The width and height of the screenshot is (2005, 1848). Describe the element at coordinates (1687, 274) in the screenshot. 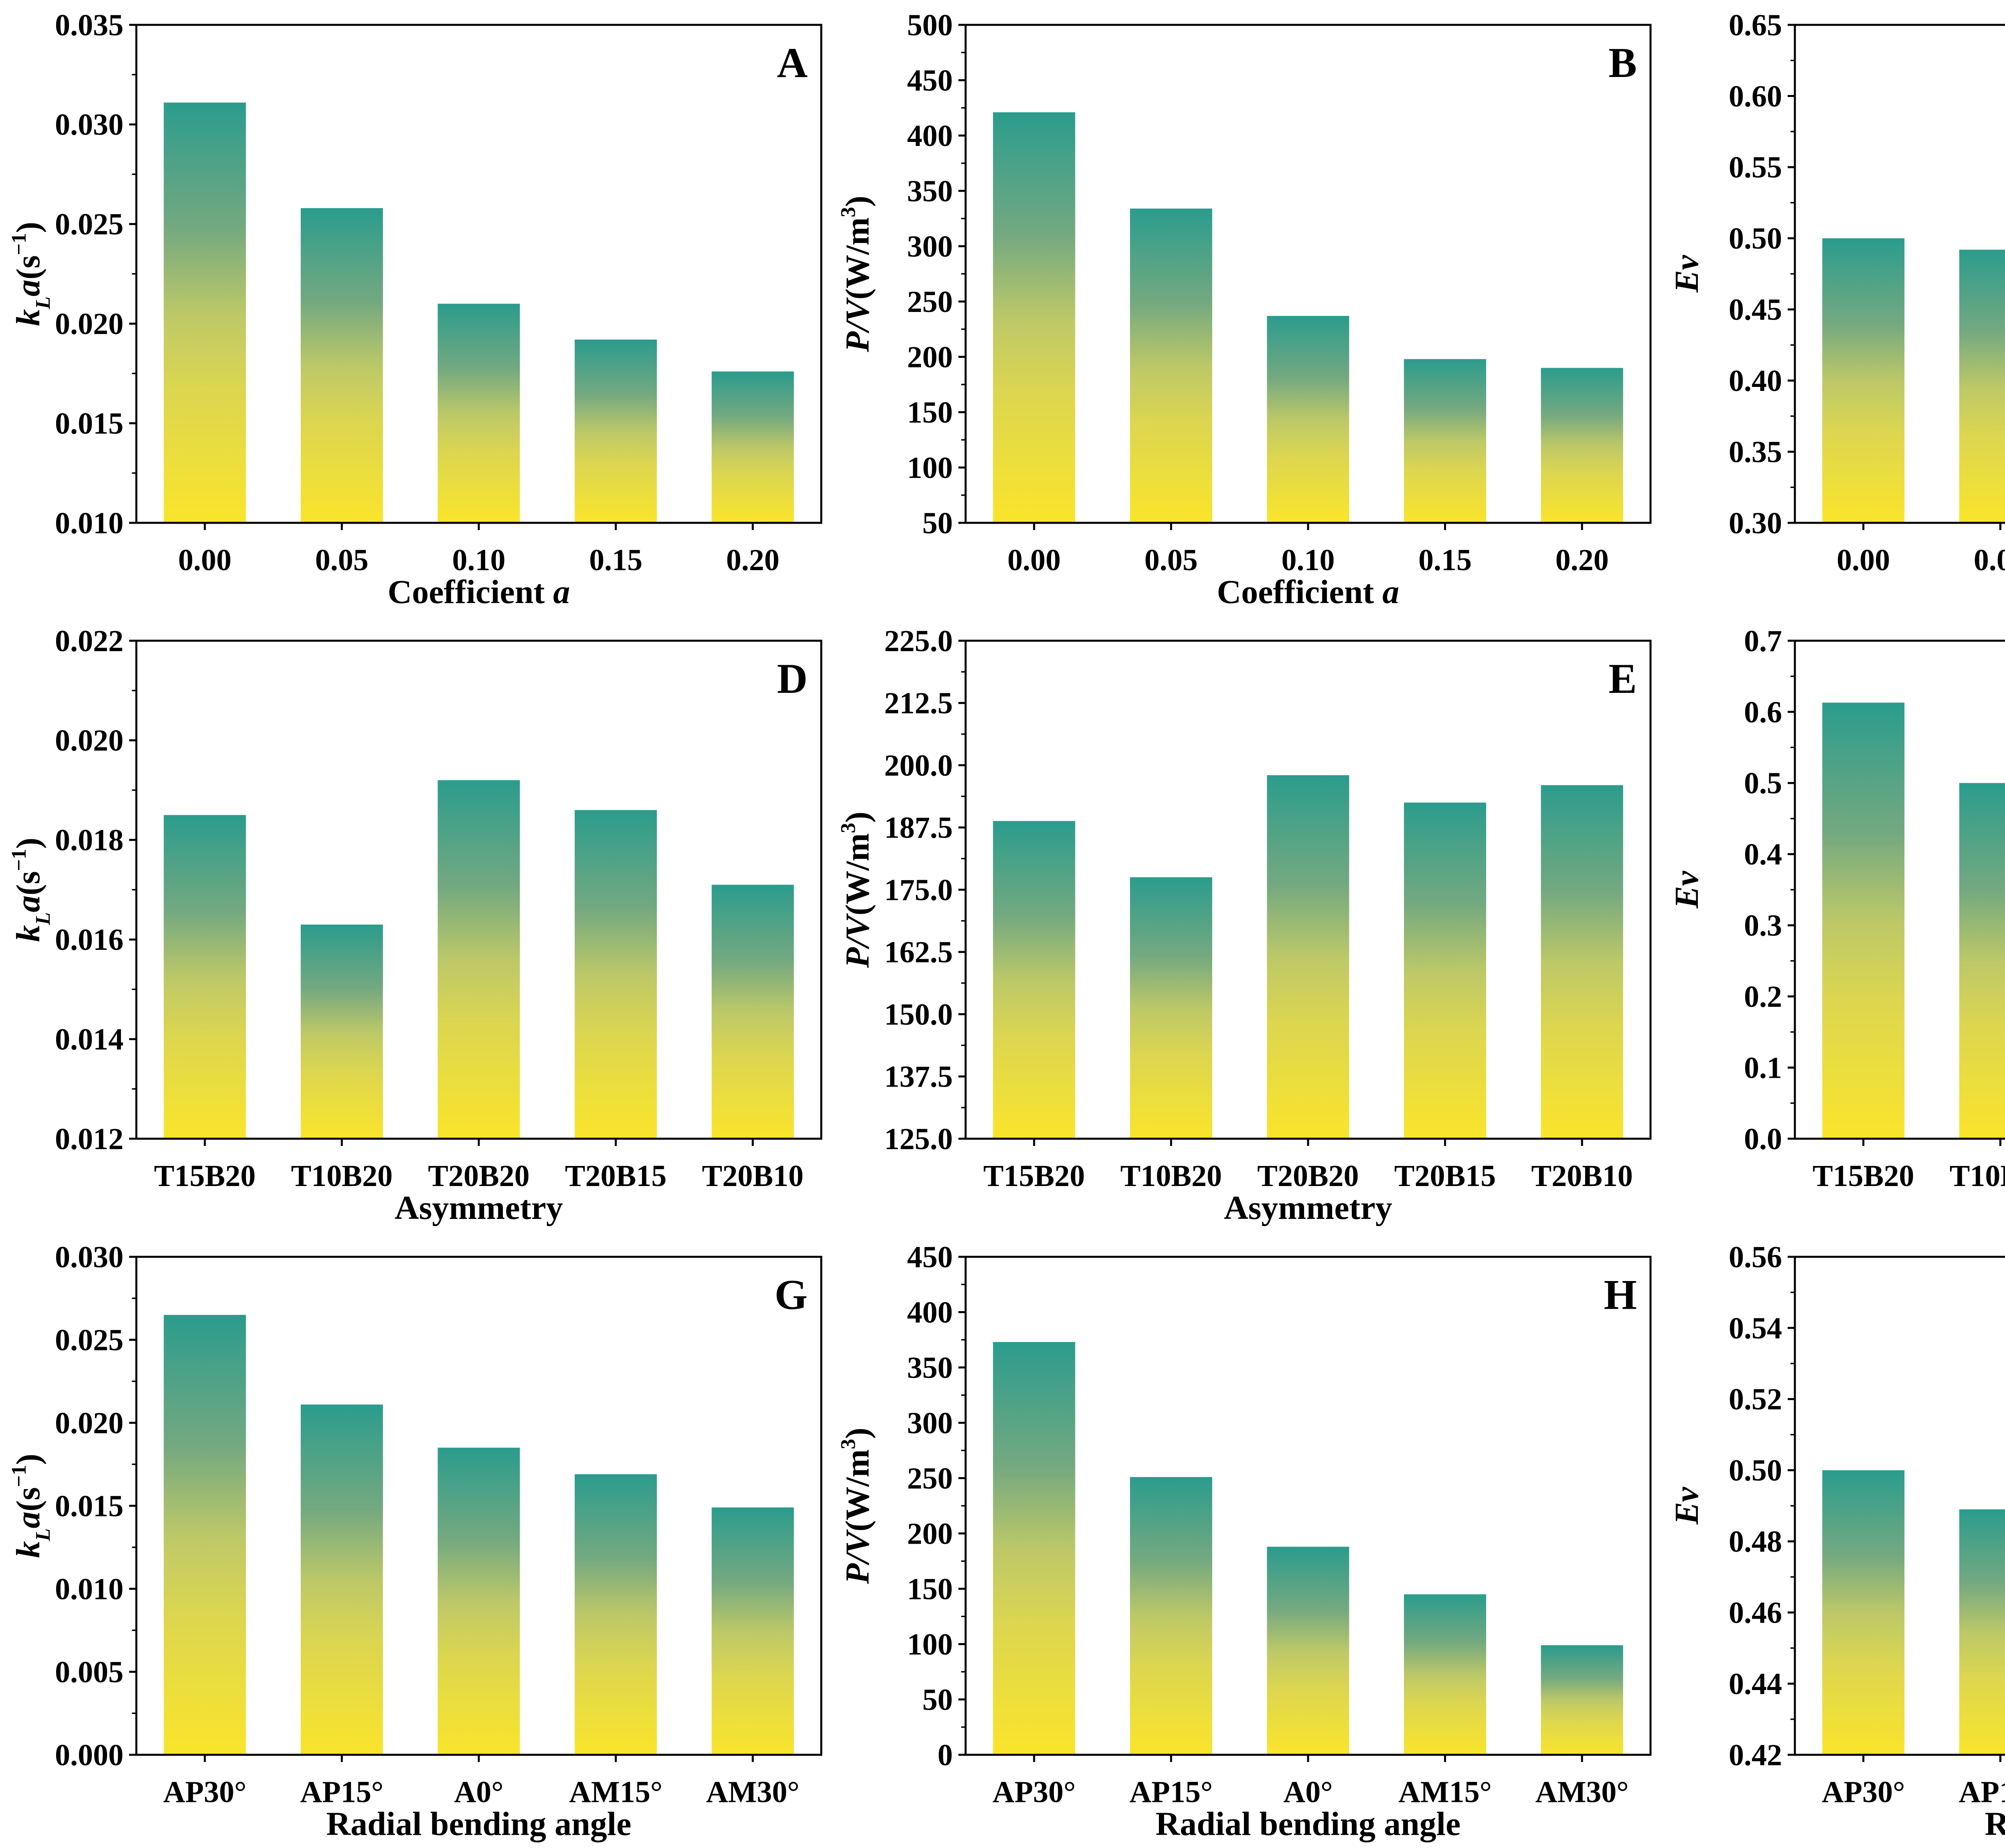

I see `y-axis-title: Ev` at that location.